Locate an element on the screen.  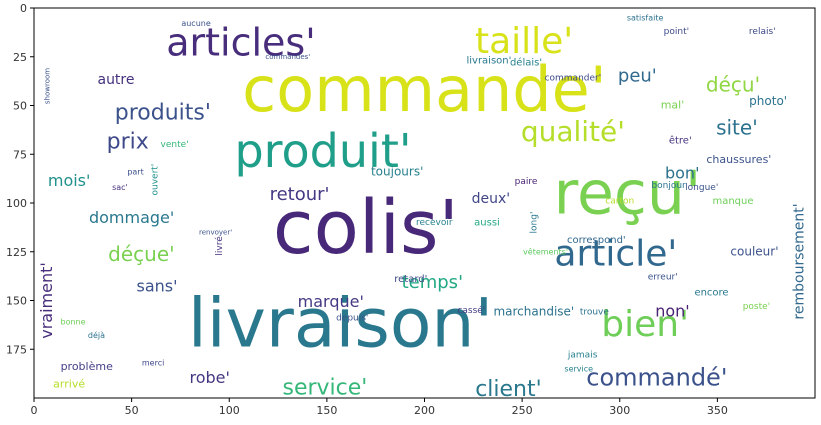
word-cloud-word: vêtements' is located at coordinates (545, 251).